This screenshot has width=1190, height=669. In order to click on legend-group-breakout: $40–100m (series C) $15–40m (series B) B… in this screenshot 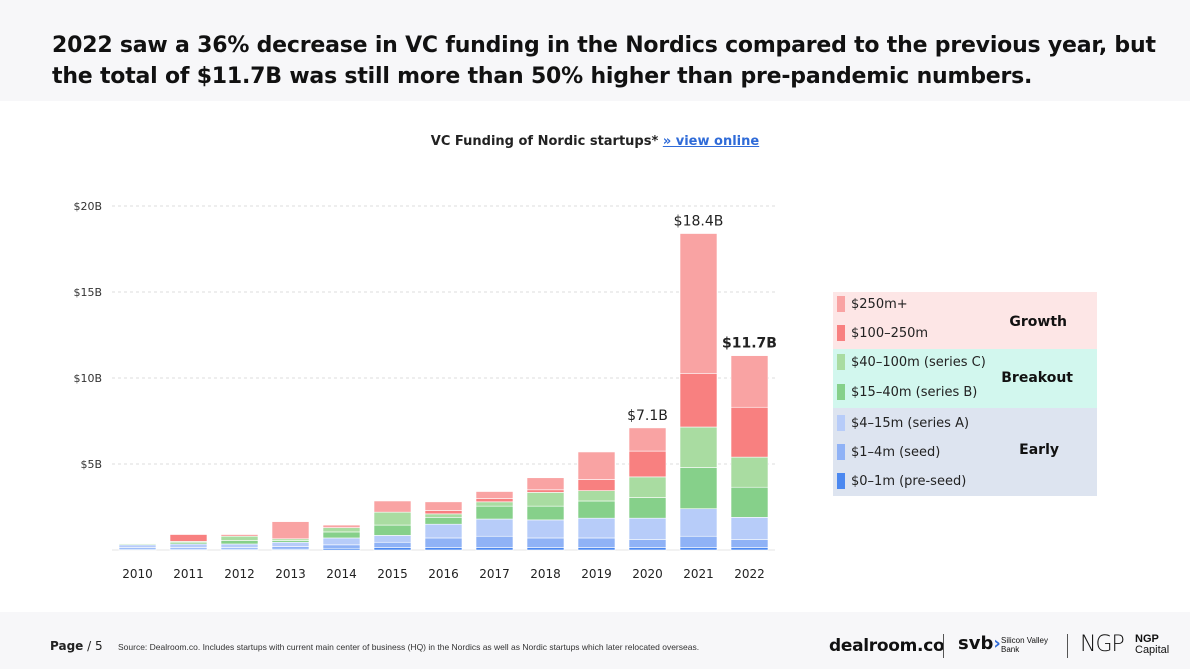, I will do `click(965, 378)`.